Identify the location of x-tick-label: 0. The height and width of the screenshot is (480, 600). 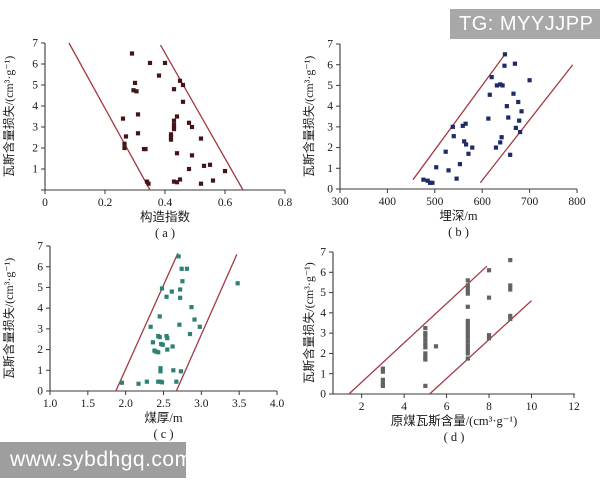
(45, 203).